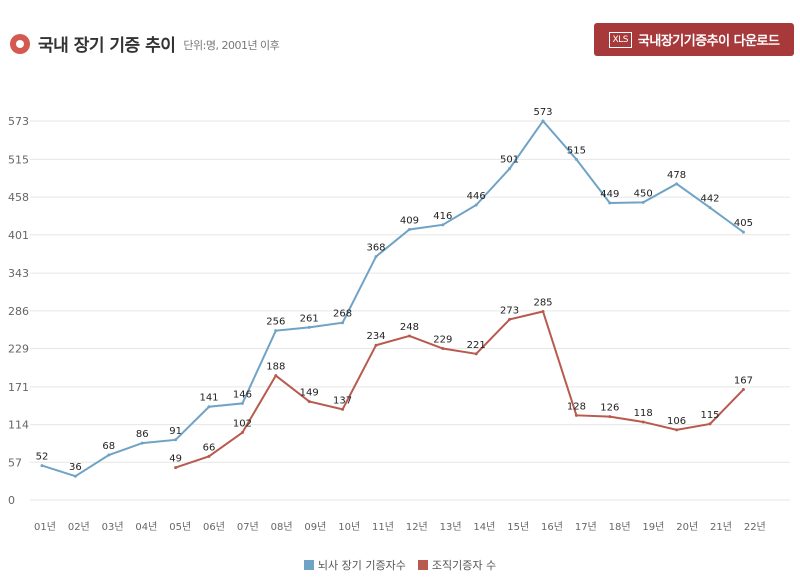 The image size is (800, 579). What do you see at coordinates (409, 220) in the screenshot?
I see `data-label: 409` at bounding box center [409, 220].